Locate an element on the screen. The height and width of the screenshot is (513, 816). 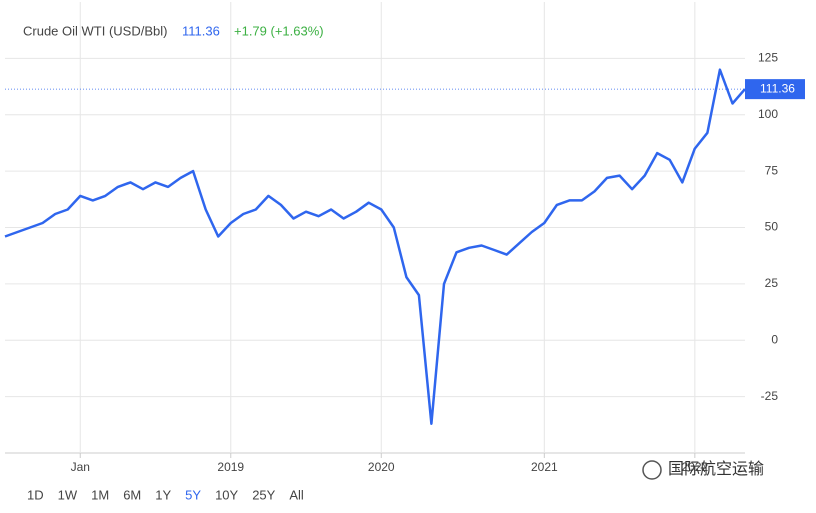
y-tick-label: 75 is located at coordinates (772, 170).